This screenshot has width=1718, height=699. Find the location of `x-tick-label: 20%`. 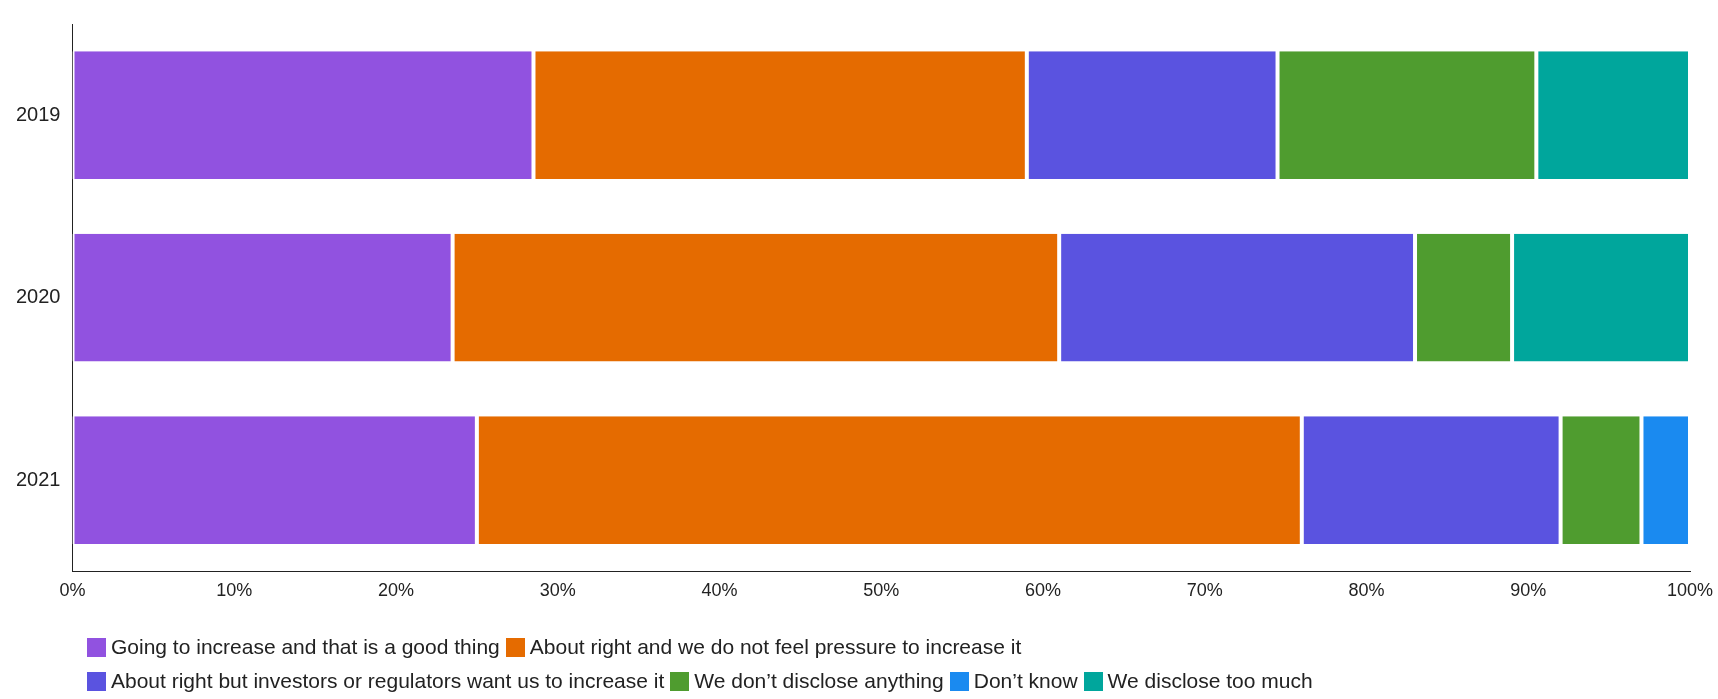

x-tick-label: 20% is located at coordinates (396, 590).